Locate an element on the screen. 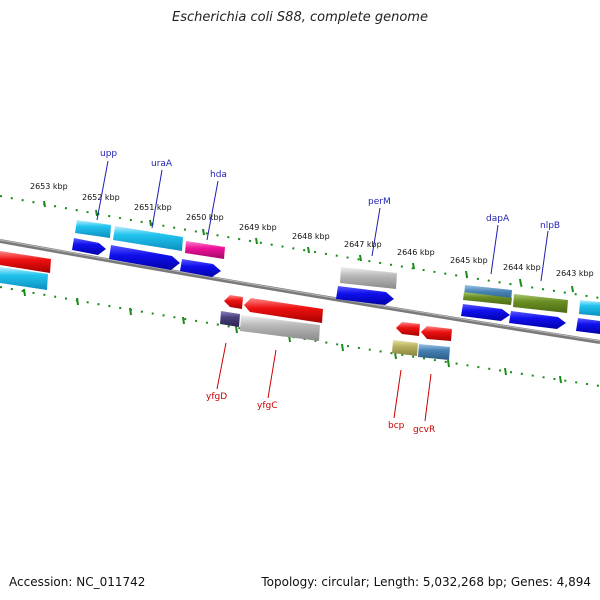 The height and width of the screenshot is (600, 600). gene-label-uraA: uraA is located at coordinates (162, 164).